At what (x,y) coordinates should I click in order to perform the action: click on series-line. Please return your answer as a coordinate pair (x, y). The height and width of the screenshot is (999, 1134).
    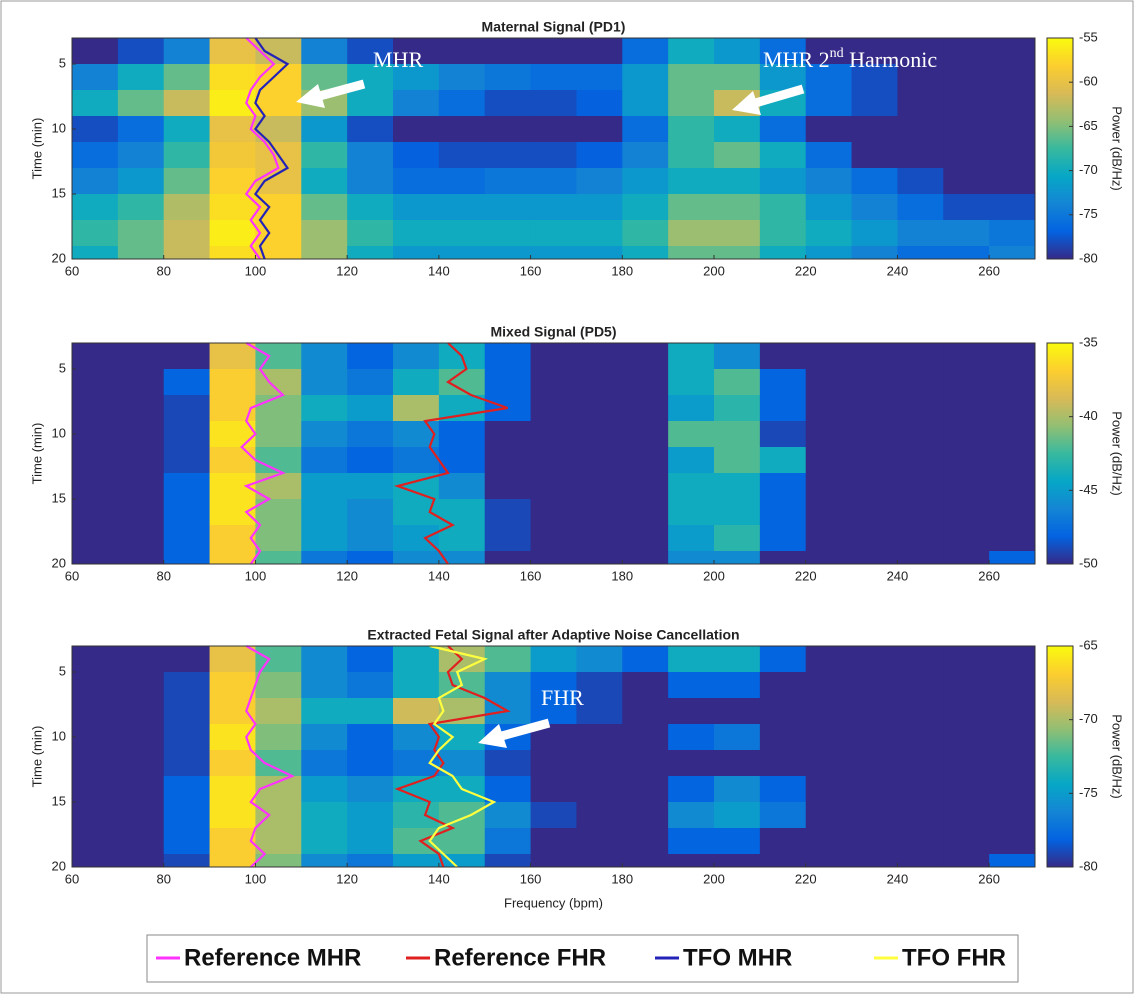
    Looking at the image, I should click on (452, 756).